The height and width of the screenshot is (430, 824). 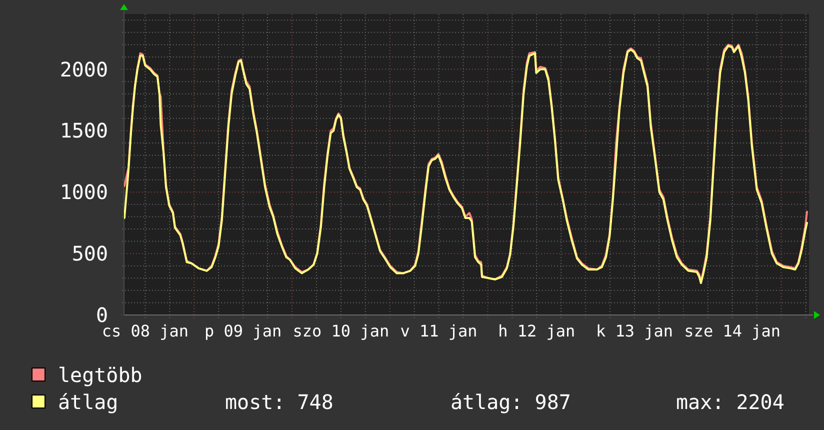 What do you see at coordinates (730, 402) in the screenshot?
I see `text: max: 2204` at bounding box center [730, 402].